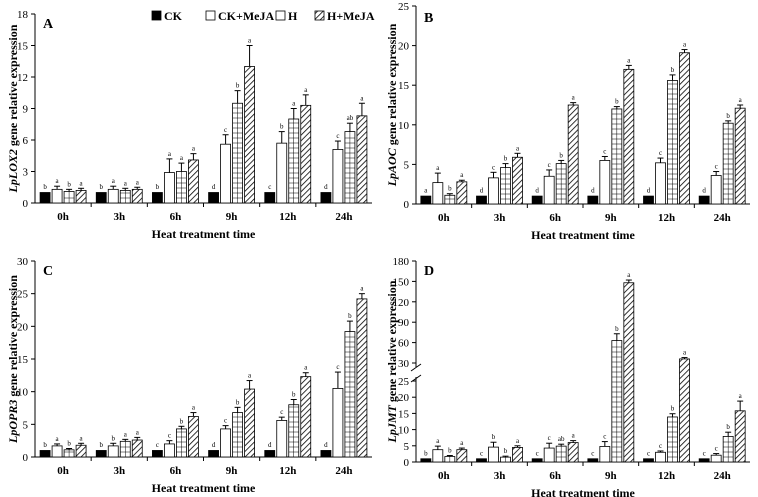 This screenshot has width=758, height=497. Describe the element at coordinates (22, 78) in the screenshot. I see `y-tick-label: 12` at that location.